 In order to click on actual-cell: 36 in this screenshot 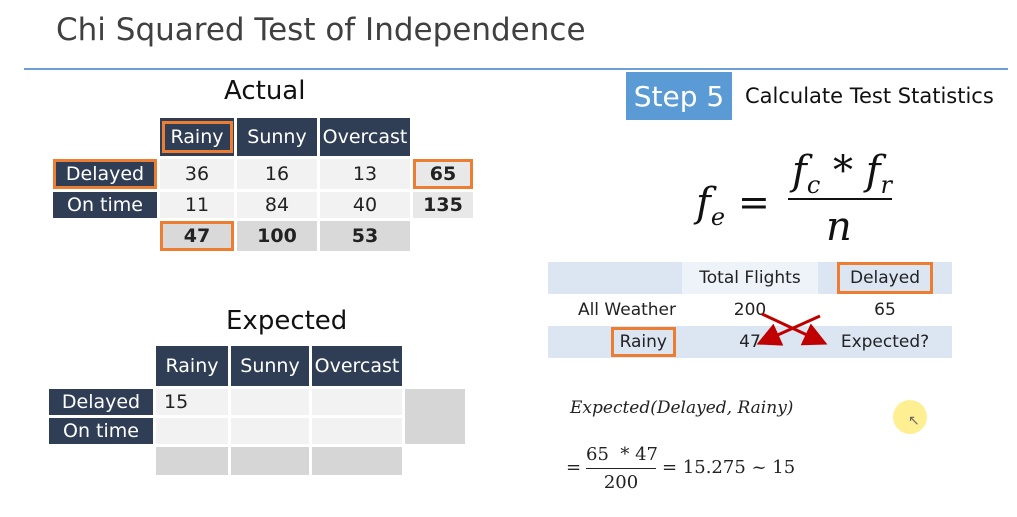, I will do `click(197, 174)`.